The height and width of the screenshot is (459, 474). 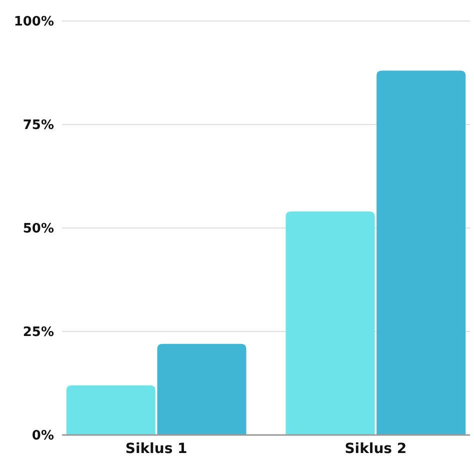 What do you see at coordinates (43, 436) in the screenshot?
I see `y-tick-label: 0%` at bounding box center [43, 436].